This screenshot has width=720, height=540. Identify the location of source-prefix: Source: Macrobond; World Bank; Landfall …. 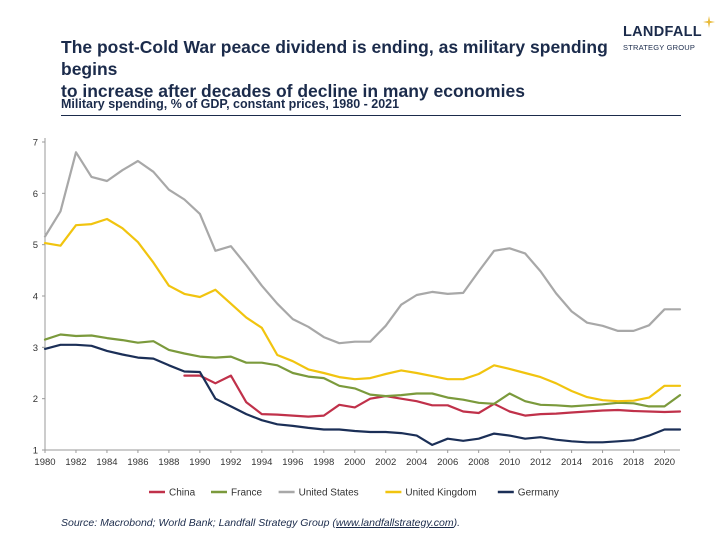
(198, 523).